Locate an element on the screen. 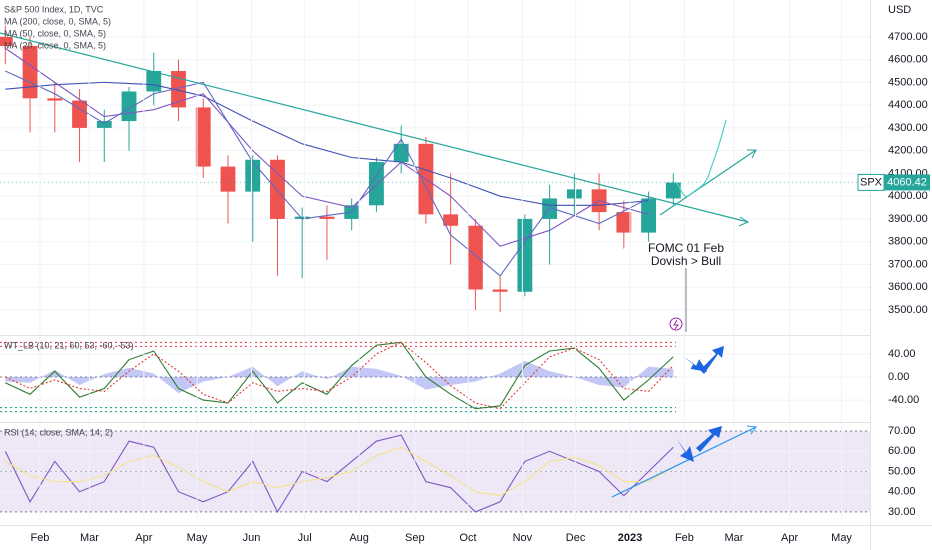 This screenshot has width=932, height=550. histogram-area is located at coordinates (339, 377).